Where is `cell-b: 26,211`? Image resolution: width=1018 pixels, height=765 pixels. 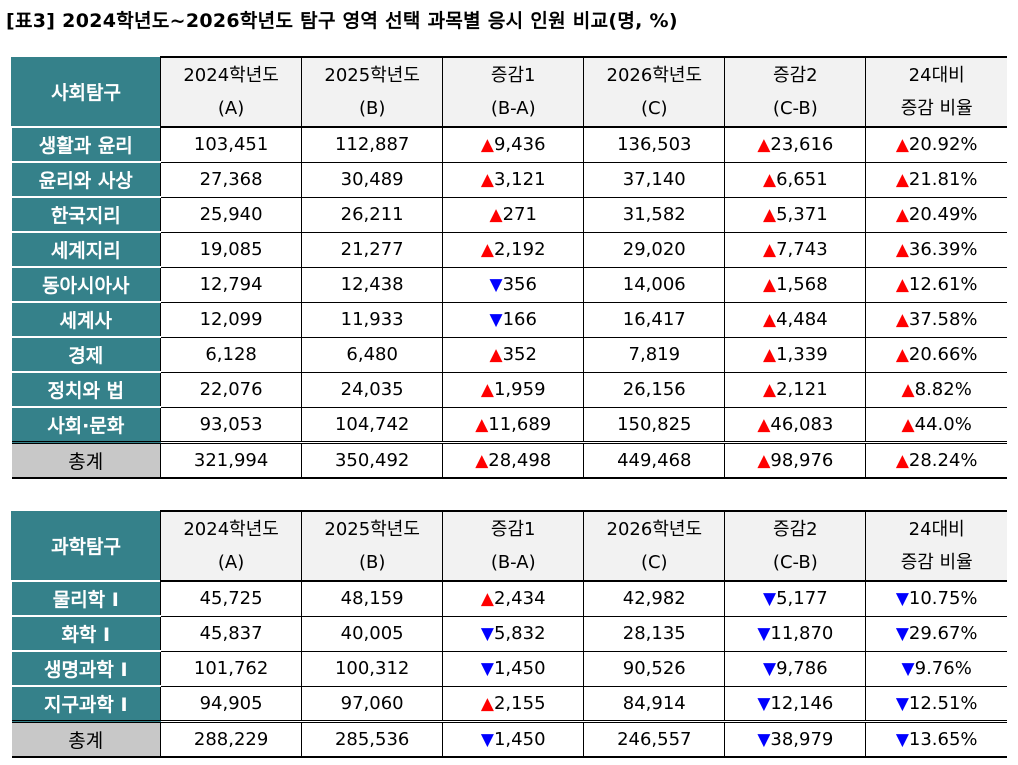 cell-b: 26,211 is located at coordinates (372, 214).